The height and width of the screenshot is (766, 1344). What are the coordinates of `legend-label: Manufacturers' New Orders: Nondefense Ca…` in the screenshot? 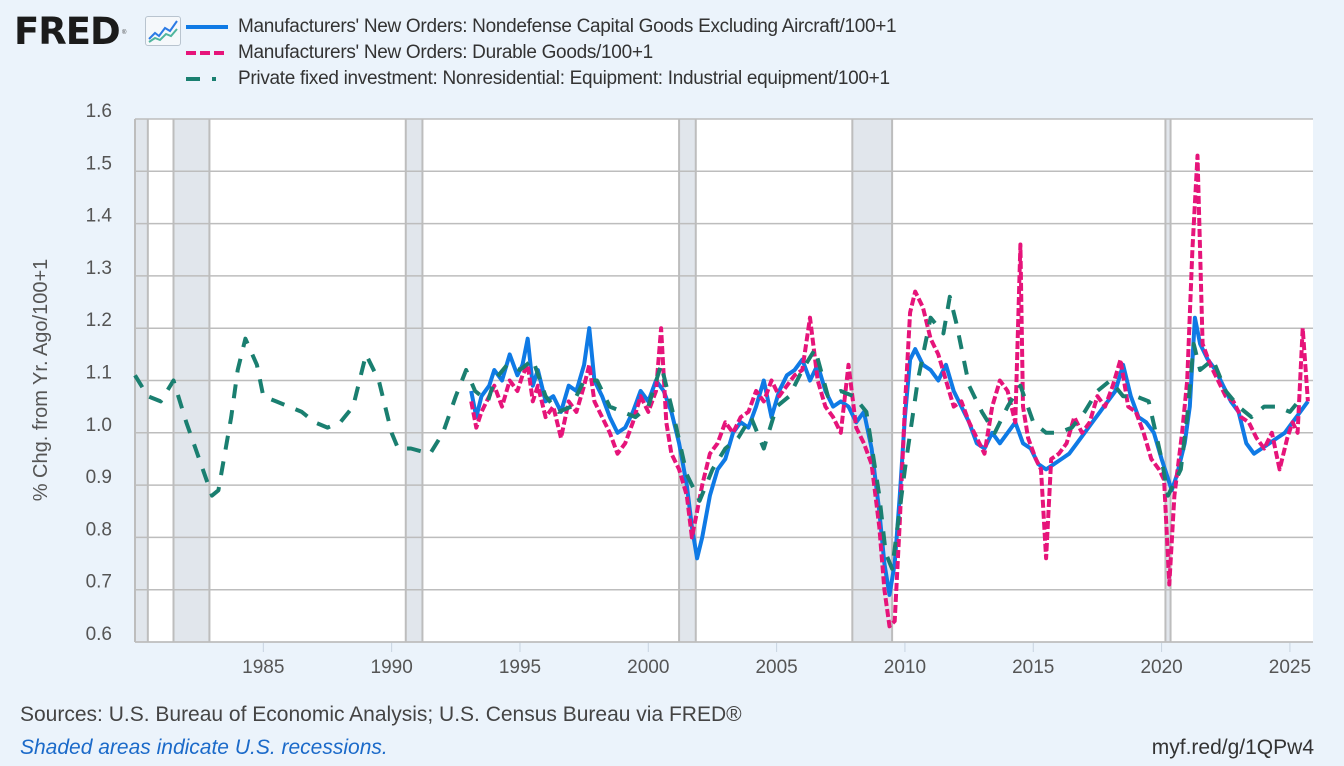 It's located at (567, 26).